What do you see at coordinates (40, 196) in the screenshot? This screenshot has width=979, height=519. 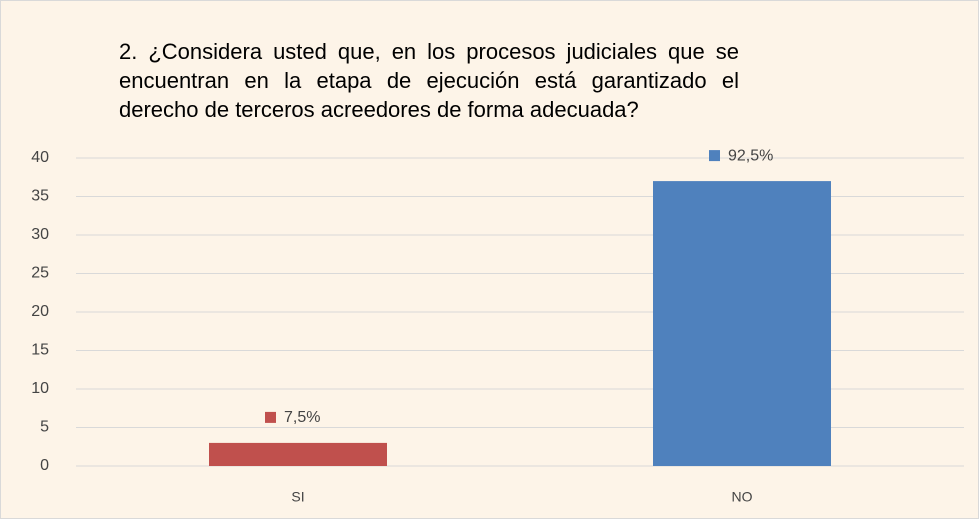 I see `y-tick-label: 35` at bounding box center [40, 196].